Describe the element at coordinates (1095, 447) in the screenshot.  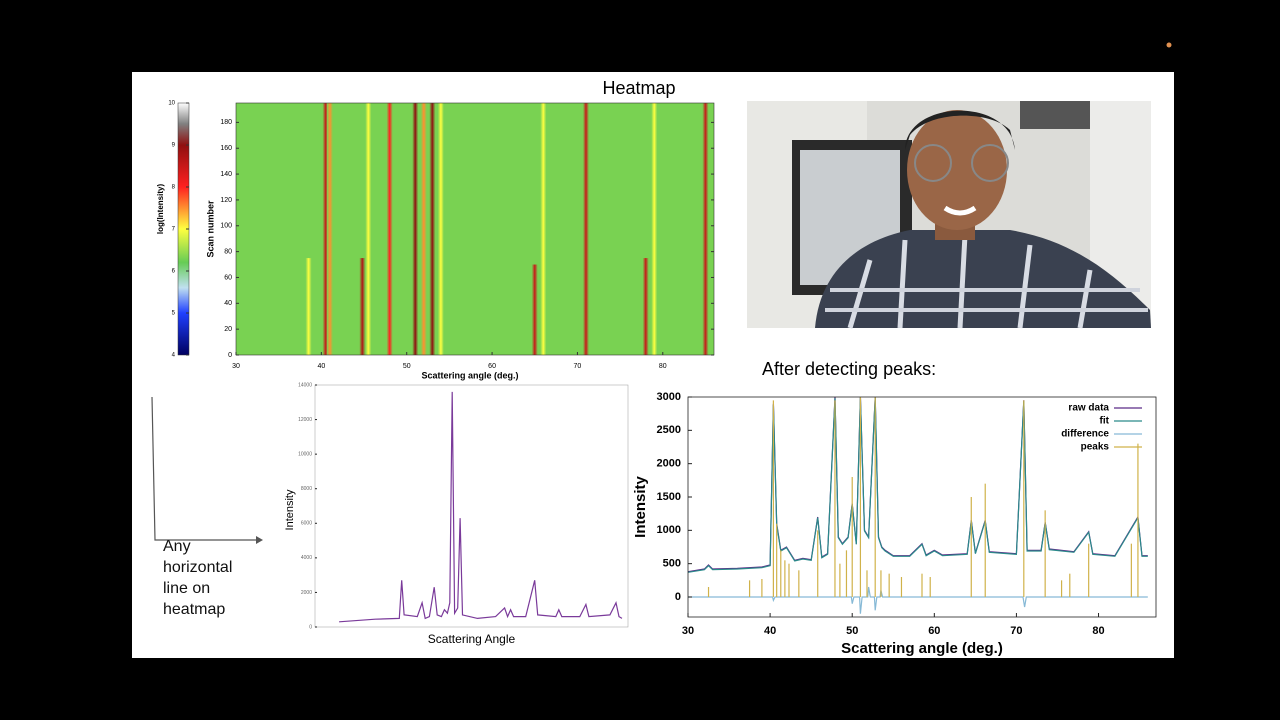
I see `legend-label: peaks` at that location.